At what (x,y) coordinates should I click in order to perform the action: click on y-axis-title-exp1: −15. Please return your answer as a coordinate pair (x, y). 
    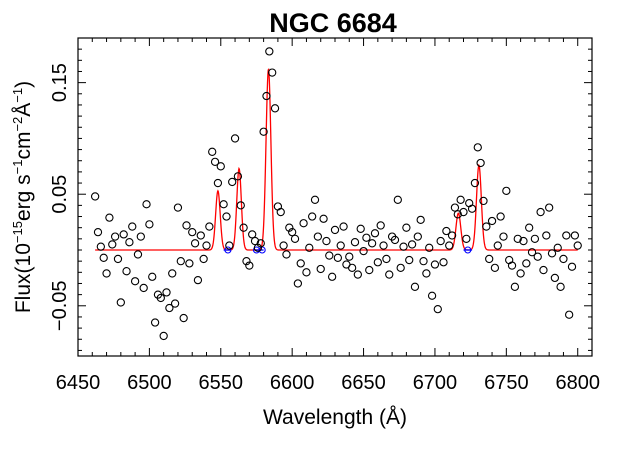
    Looking at the image, I should click on (17, 232).